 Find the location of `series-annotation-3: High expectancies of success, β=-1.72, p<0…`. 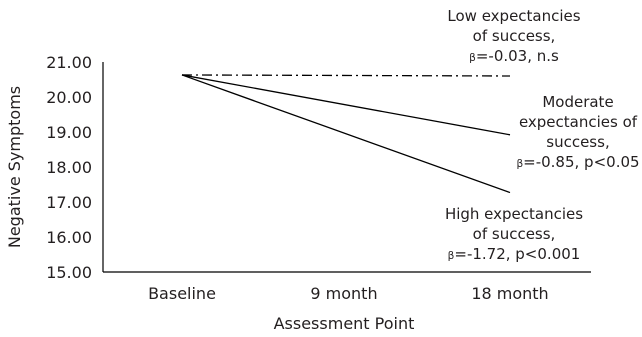

series-annotation-3: High expectancies of success, β=-1.72, p<0… is located at coordinates (514, 234).